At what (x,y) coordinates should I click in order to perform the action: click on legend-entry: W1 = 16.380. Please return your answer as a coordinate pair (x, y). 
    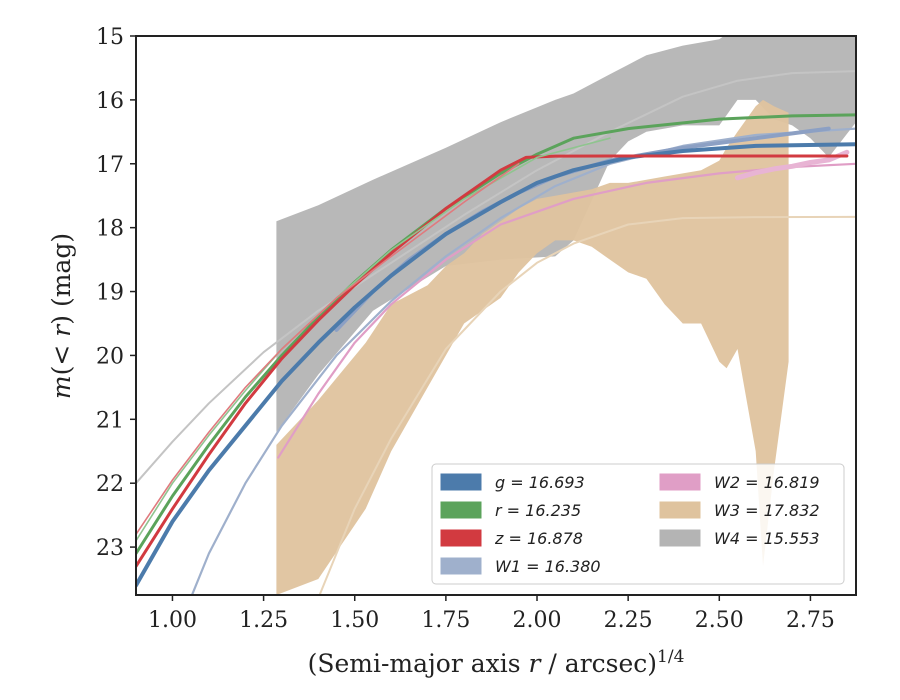
    Looking at the image, I should click on (548, 566).